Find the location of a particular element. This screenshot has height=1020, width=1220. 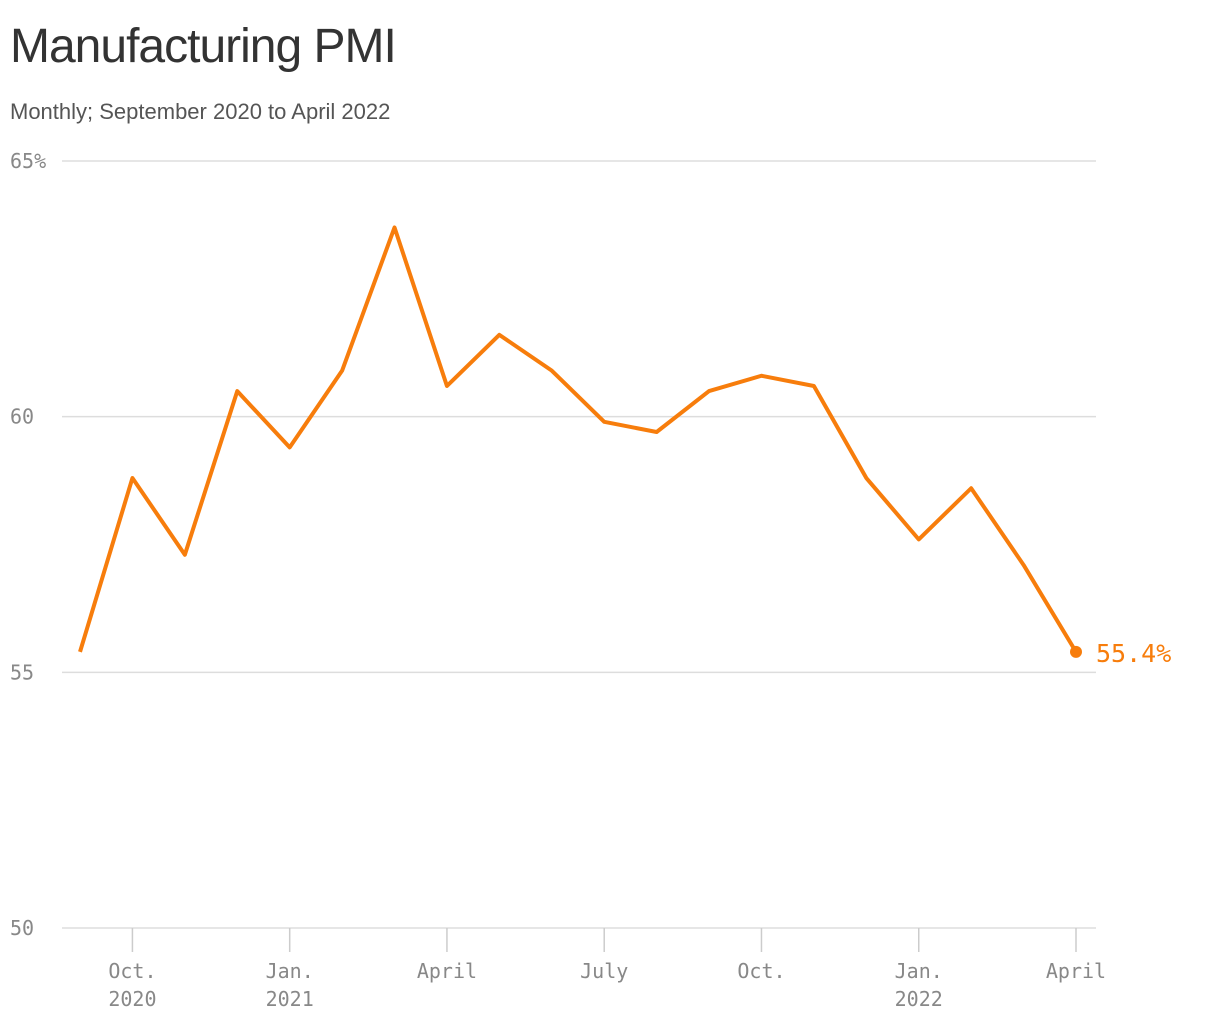

x-tick-label: July is located at coordinates (604, 971).